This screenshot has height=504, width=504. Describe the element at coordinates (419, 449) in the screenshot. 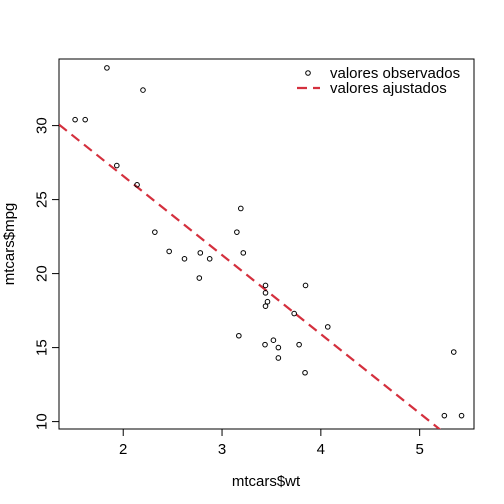

I see `x-tick-label: 5` at that location.